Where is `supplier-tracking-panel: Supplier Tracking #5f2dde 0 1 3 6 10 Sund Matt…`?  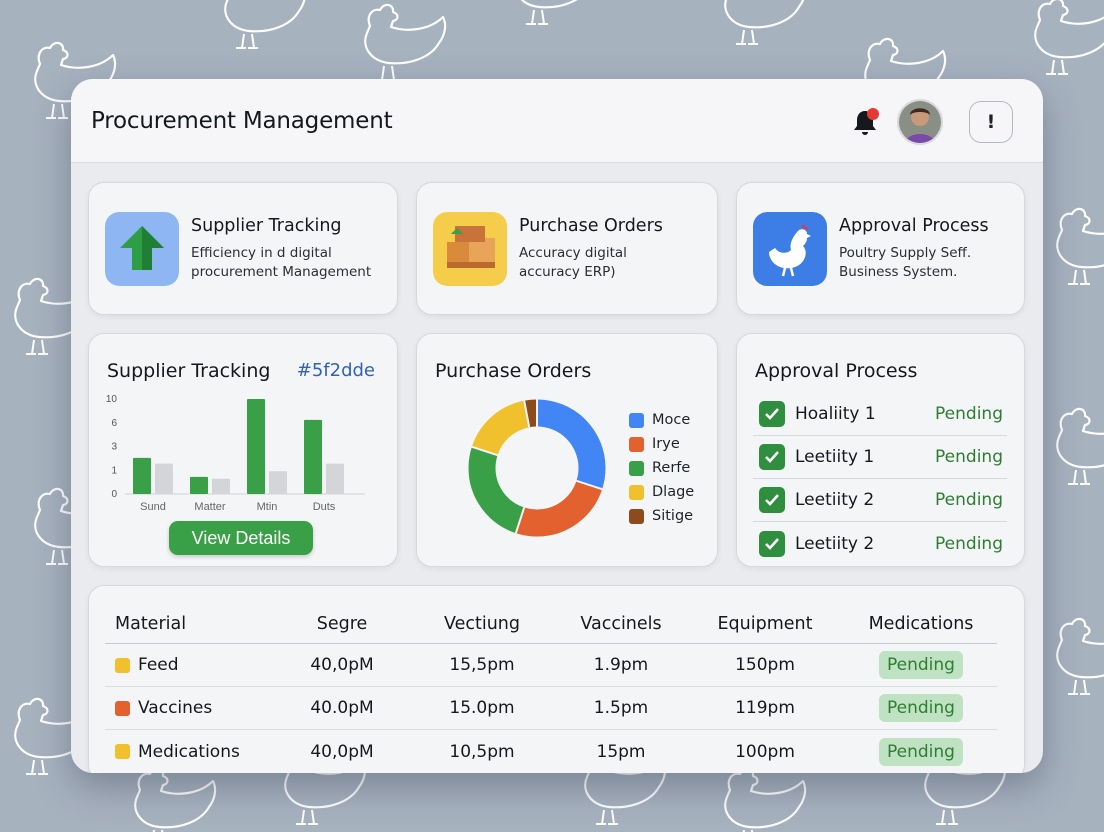
supplier-tracking-panel: Supplier Tracking #5f2dde 0 1 3 6 10 Sund Matt… is located at coordinates (243, 450).